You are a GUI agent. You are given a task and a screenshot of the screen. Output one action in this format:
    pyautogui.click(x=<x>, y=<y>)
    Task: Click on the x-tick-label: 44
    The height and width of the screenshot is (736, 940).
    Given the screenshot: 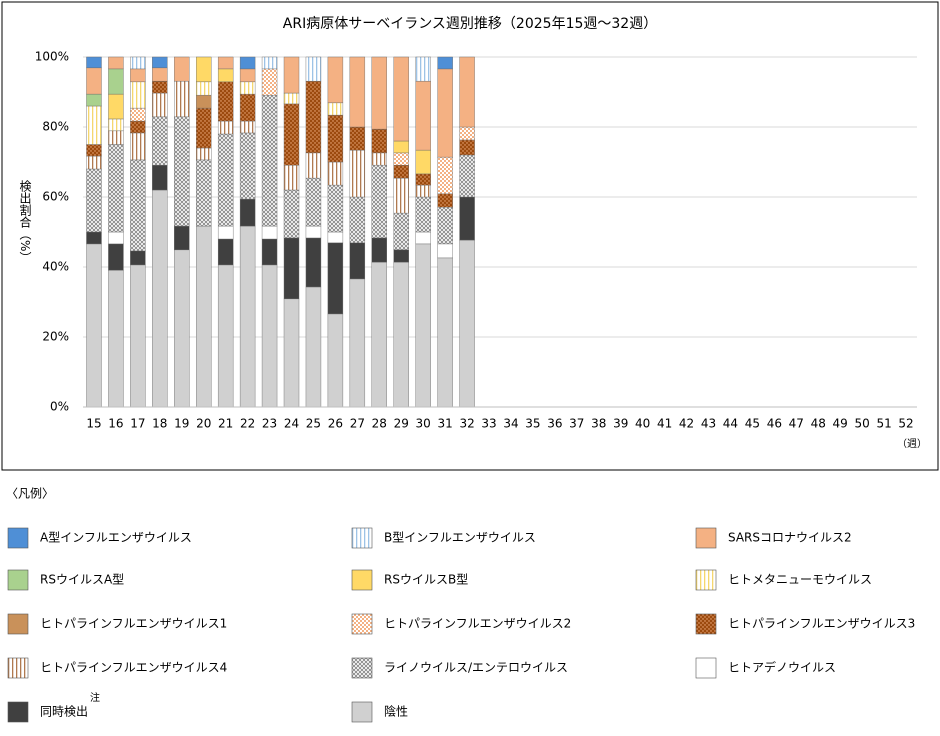 What is the action you would take?
    pyautogui.click(x=730, y=424)
    